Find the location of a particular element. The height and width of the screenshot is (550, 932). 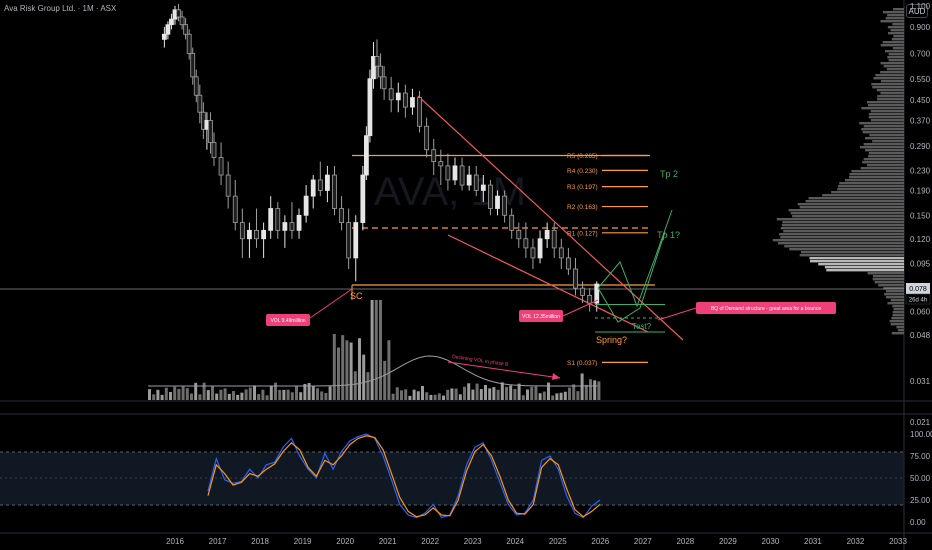

wedge-upper-line is located at coordinates (550, 218).